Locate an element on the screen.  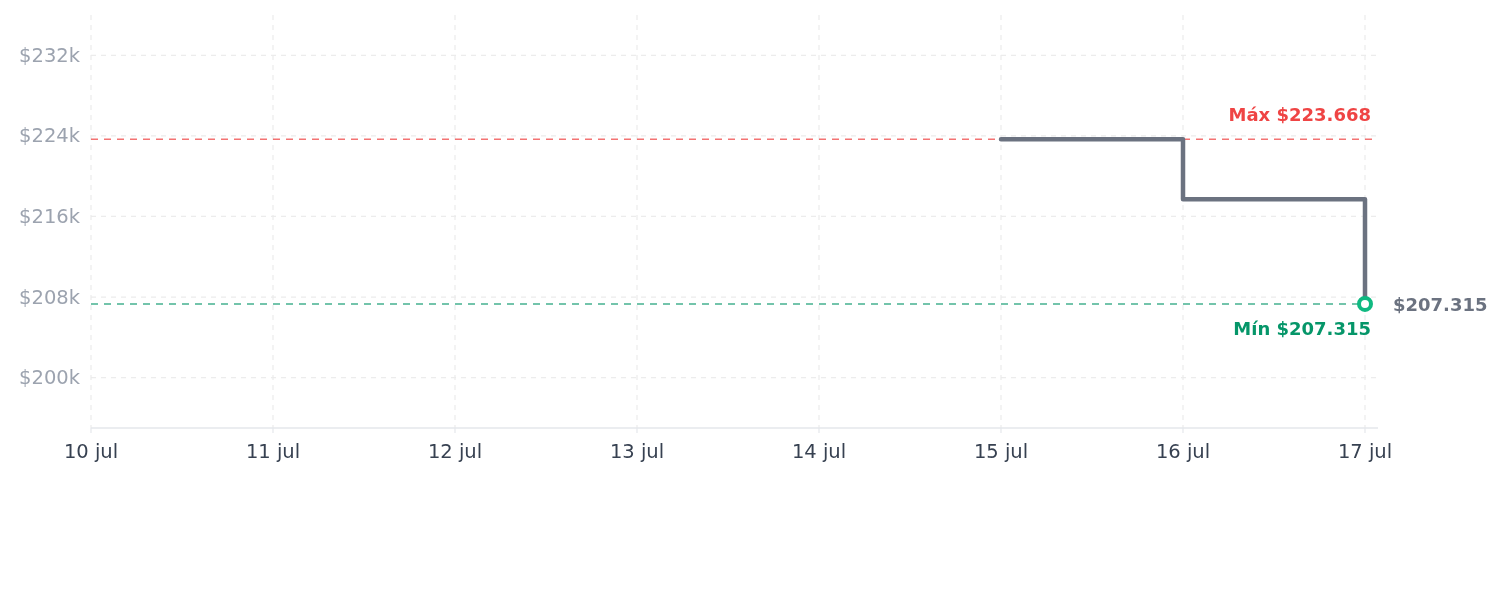
y-tick-label: $200k is located at coordinates (50, 378).